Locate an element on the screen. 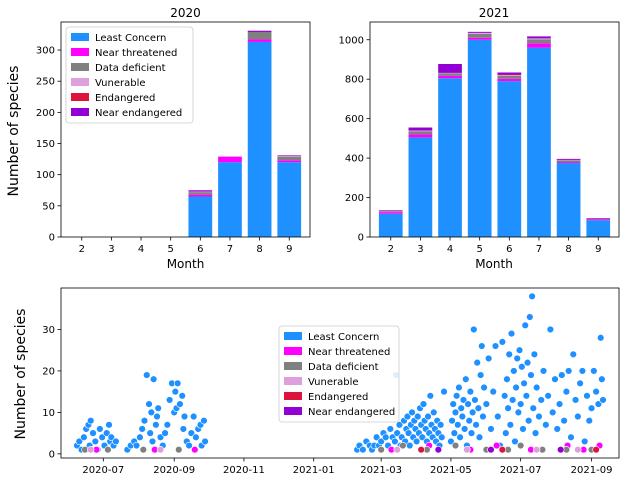  chart-2020-ytick-label: 100 is located at coordinates (45, 175).